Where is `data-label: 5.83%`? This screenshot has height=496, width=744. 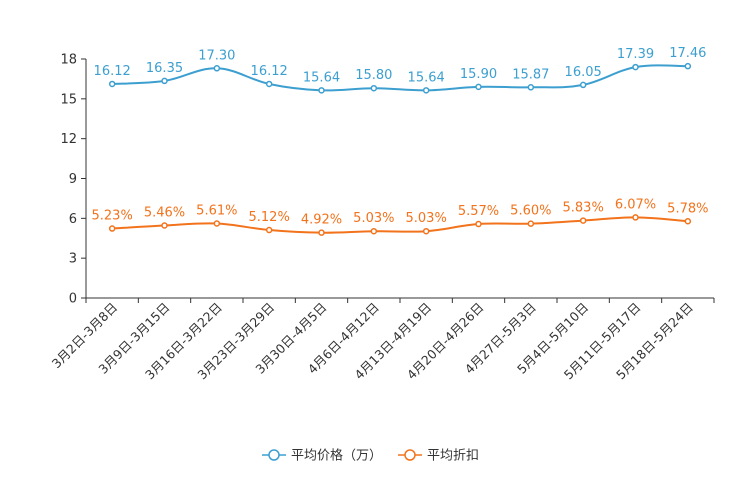 data-label: 5.83% is located at coordinates (583, 208).